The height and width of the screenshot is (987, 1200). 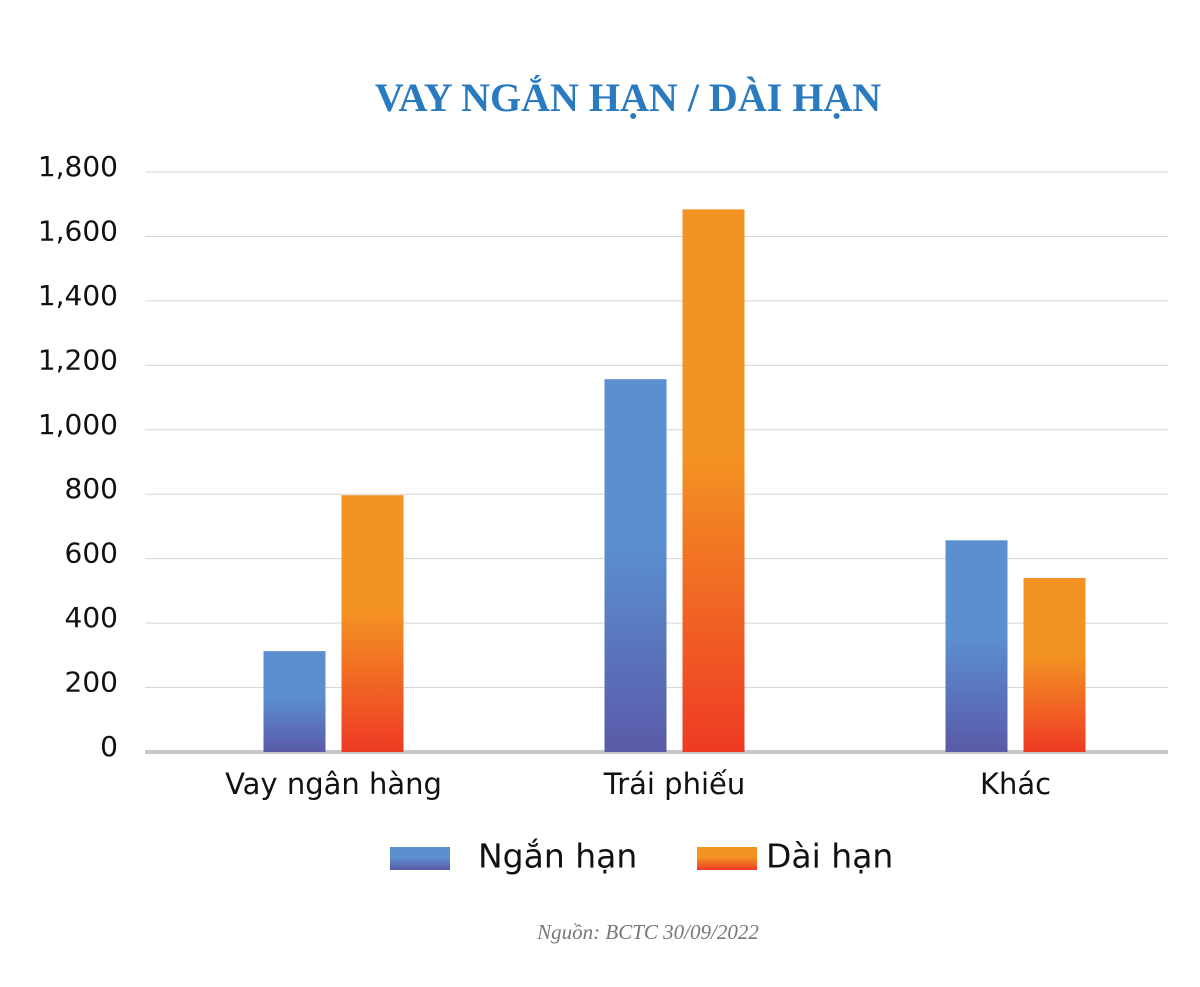 I want to click on y-tick-label: 600, so click(x=91, y=553).